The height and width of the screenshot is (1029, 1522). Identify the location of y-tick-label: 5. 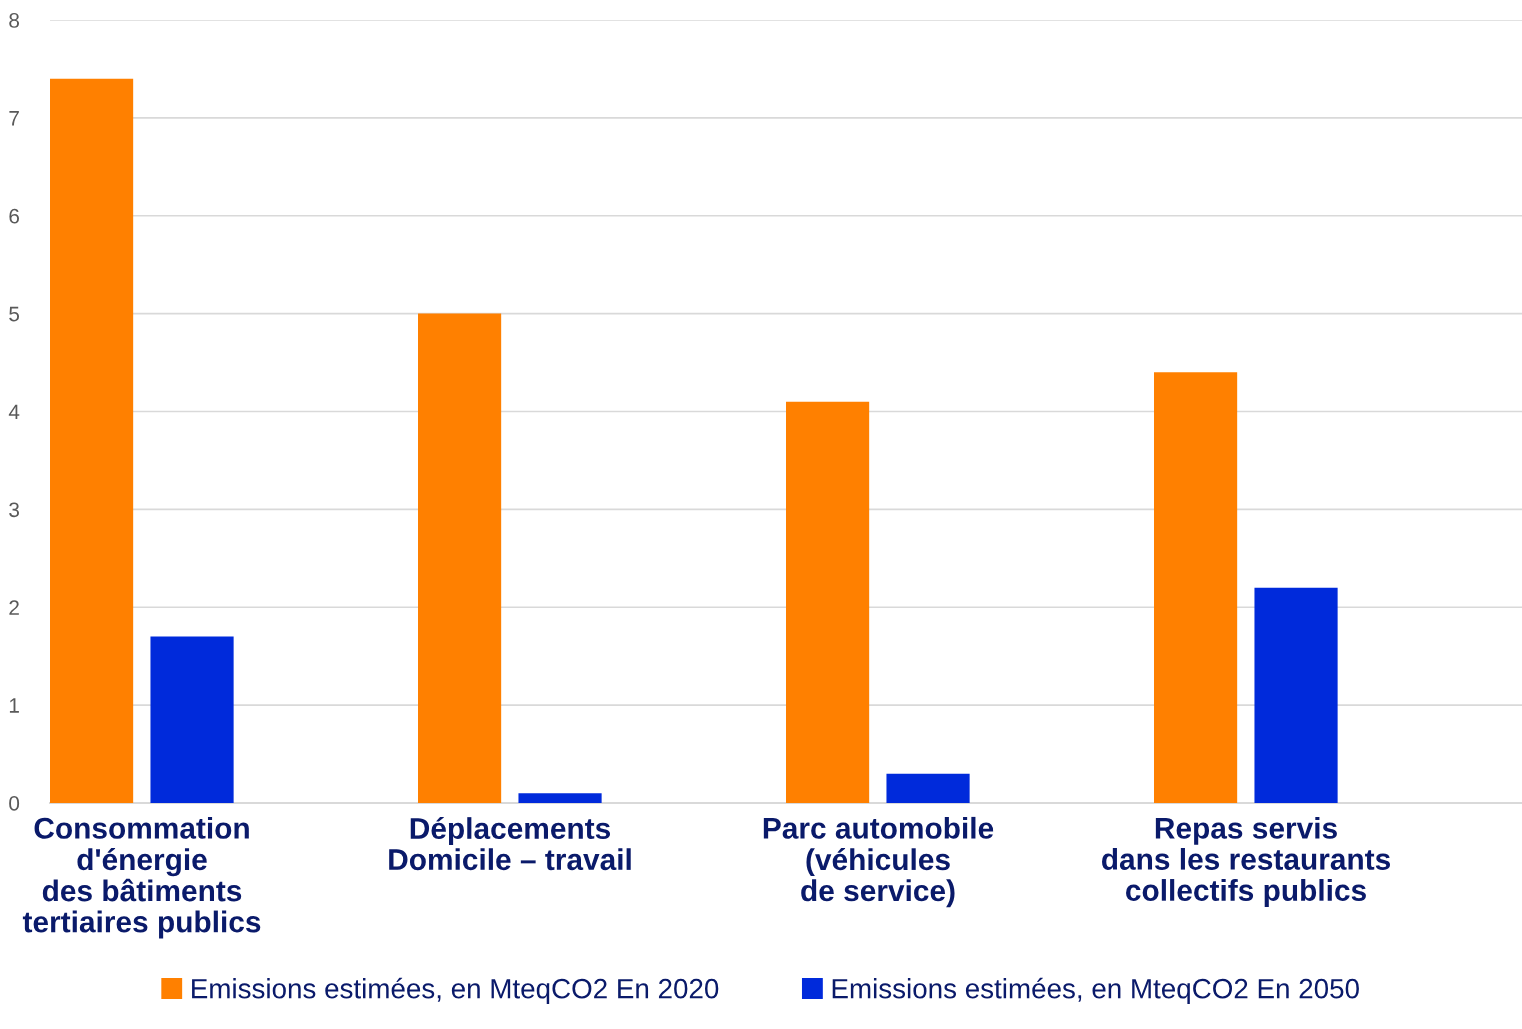
(14, 314).